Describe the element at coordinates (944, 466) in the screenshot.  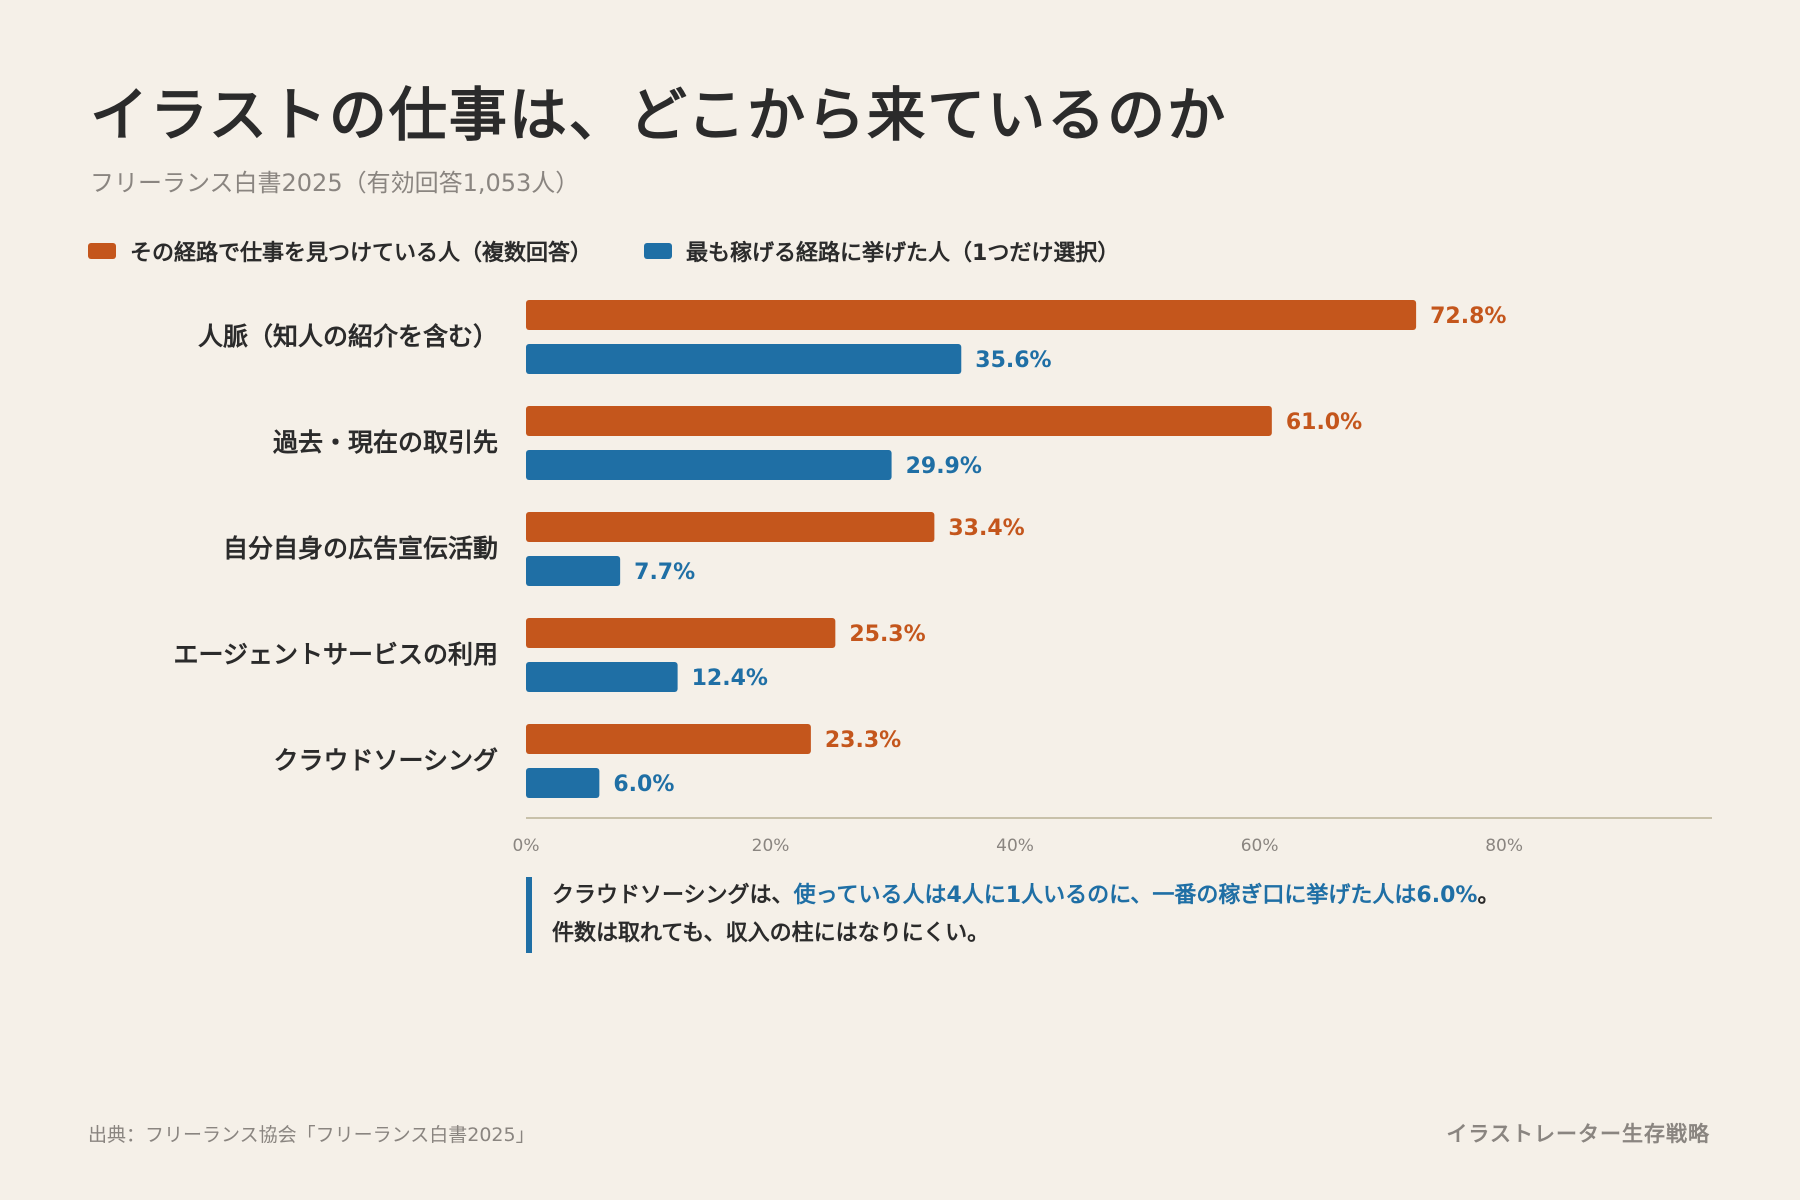
I see `data-label-series-b: 29.9%` at that location.